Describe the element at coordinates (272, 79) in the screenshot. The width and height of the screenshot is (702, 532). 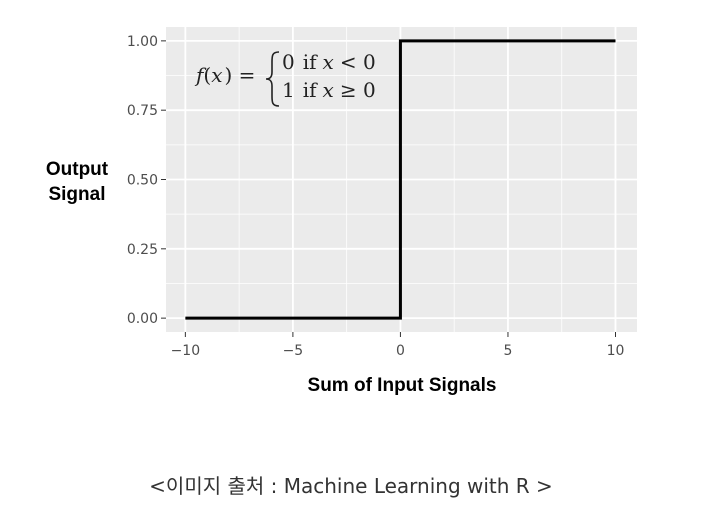
I see `formula-brace` at that location.